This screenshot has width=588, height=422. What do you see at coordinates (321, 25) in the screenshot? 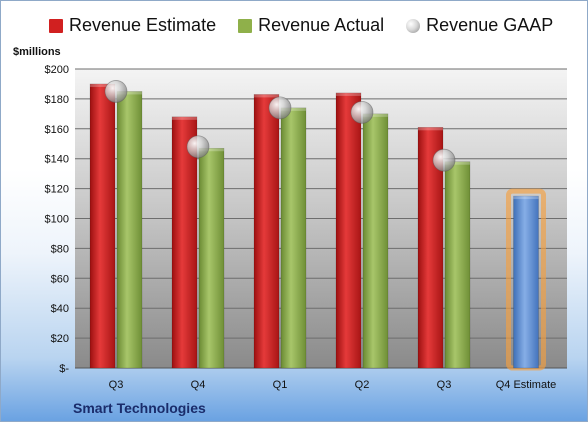
I see `legend-label-revenue-actual: Revenue Actual` at bounding box center [321, 25].